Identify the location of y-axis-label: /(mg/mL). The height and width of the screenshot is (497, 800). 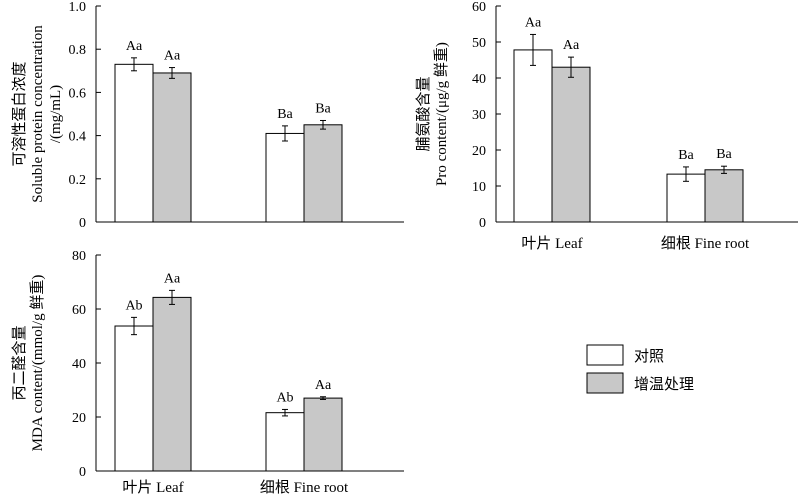
(56, 114).